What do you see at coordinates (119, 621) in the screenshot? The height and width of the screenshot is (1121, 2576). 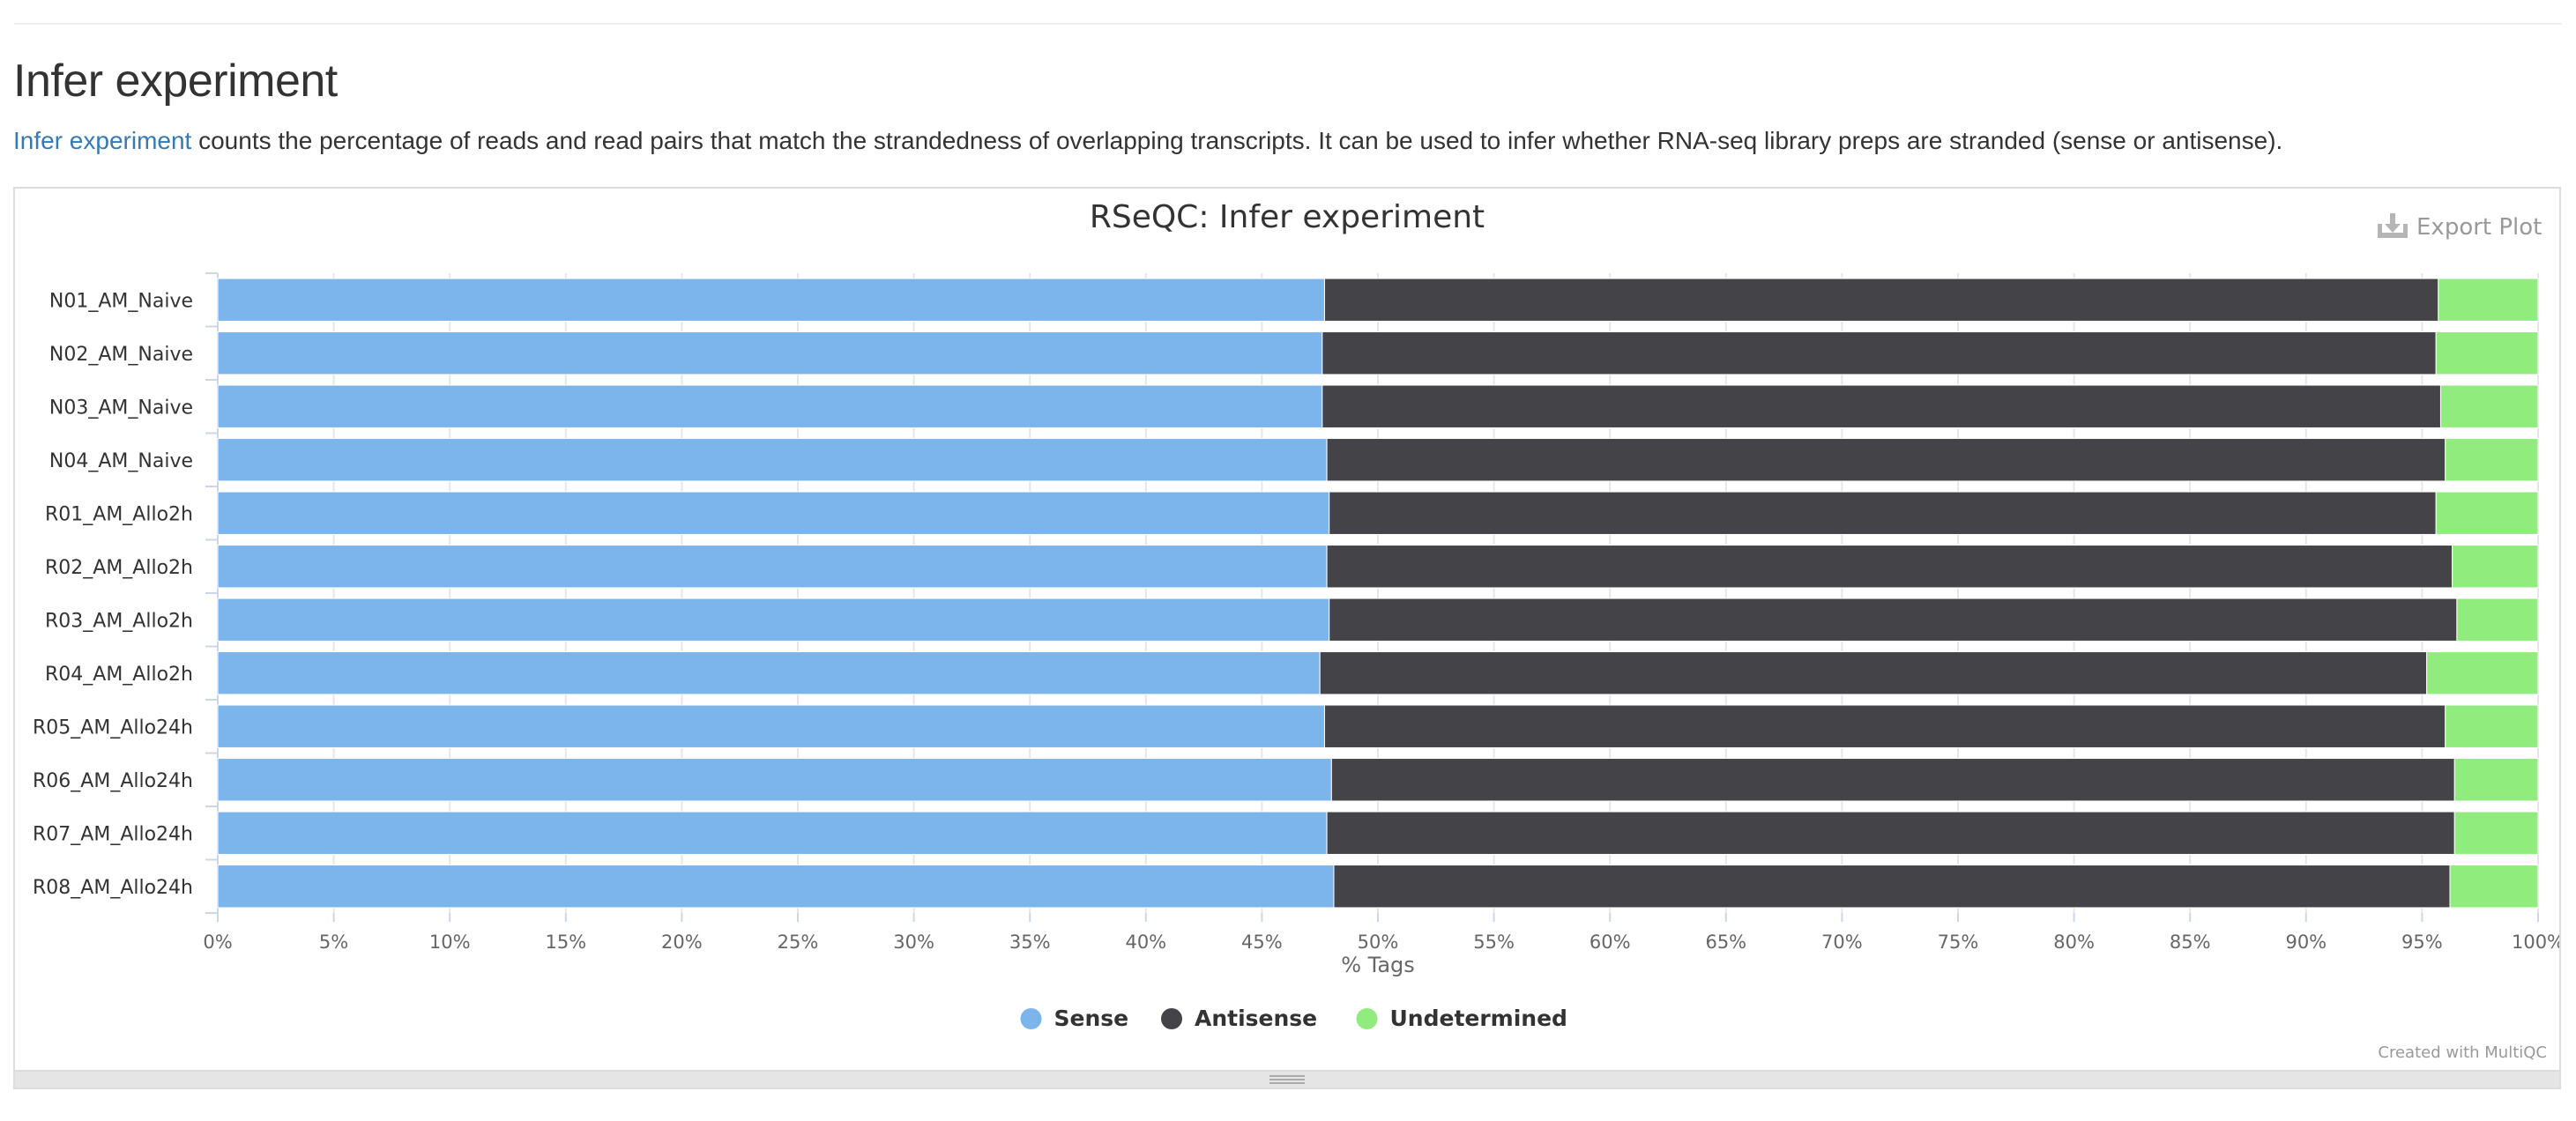 I see `y-category-label: R03_AM_Allo2h` at bounding box center [119, 621].